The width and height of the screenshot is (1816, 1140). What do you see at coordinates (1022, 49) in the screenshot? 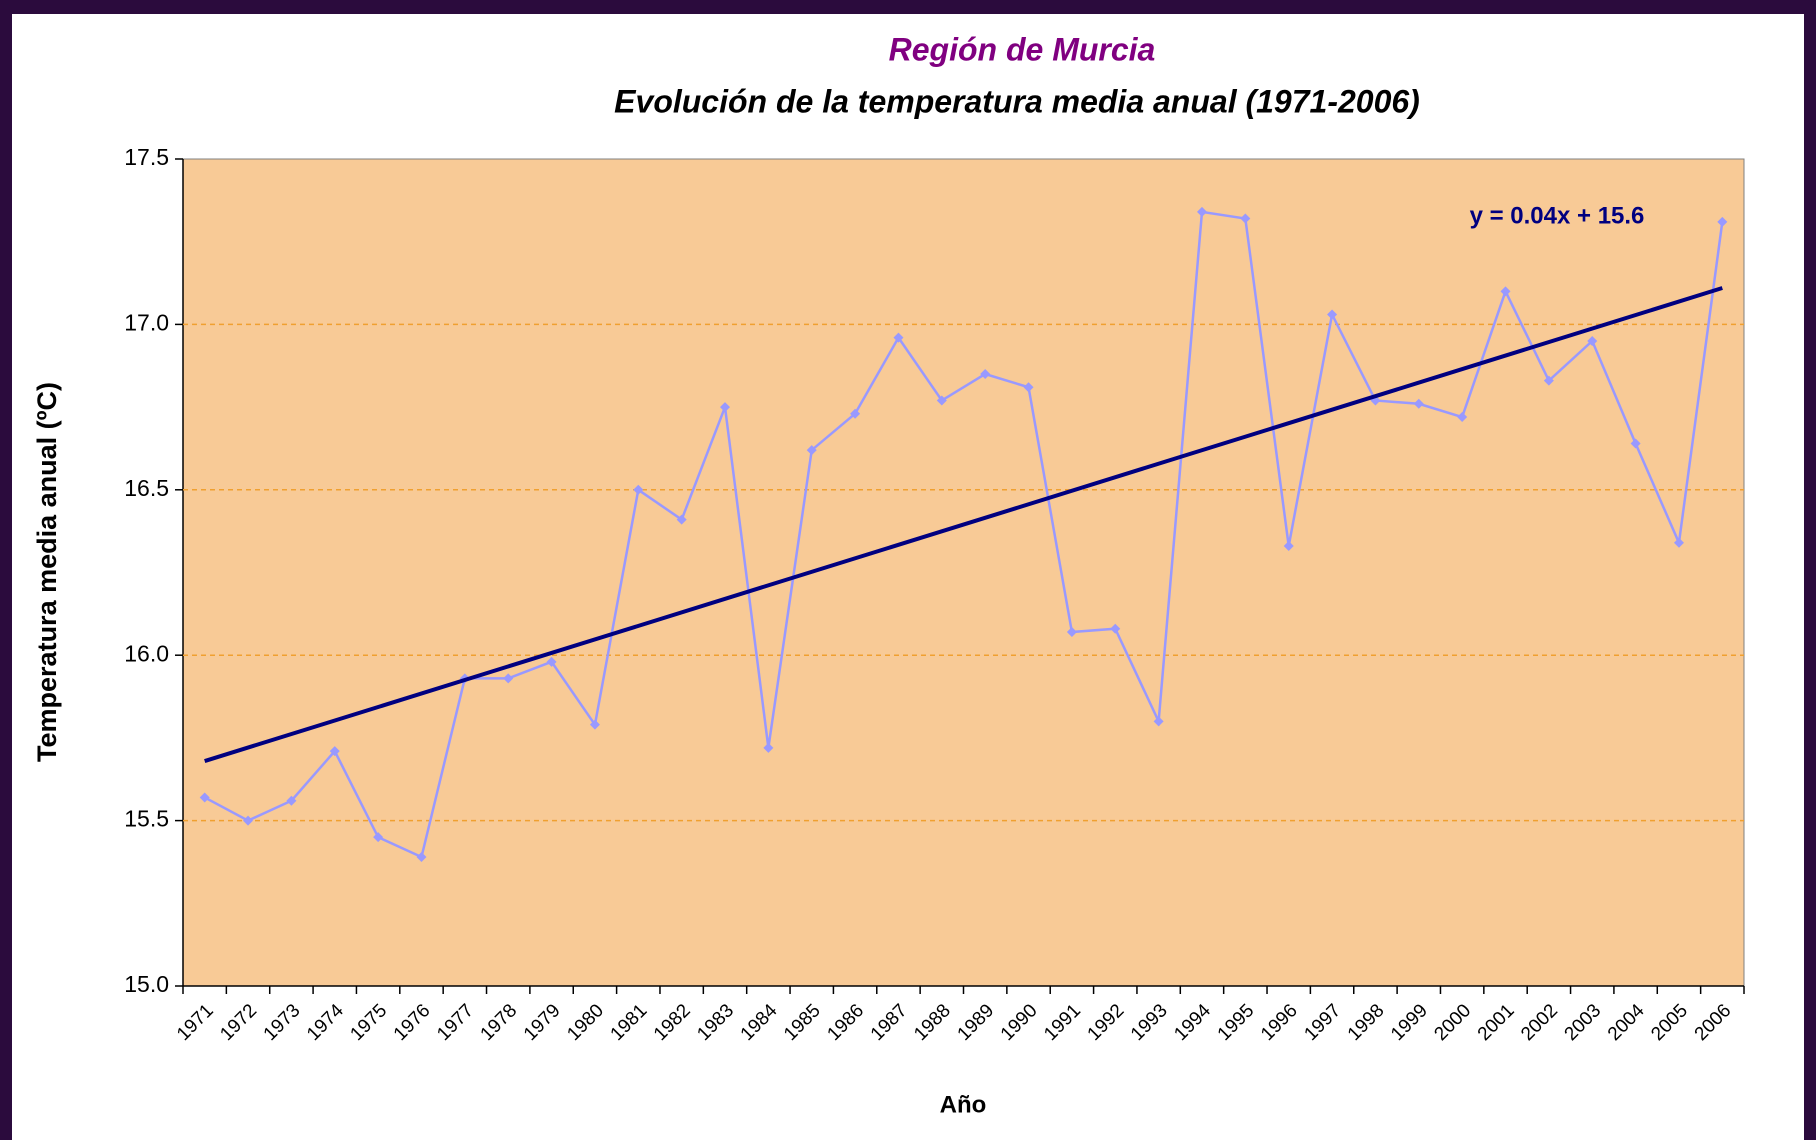
I see `chart-title: Región de Murcia` at bounding box center [1022, 49].